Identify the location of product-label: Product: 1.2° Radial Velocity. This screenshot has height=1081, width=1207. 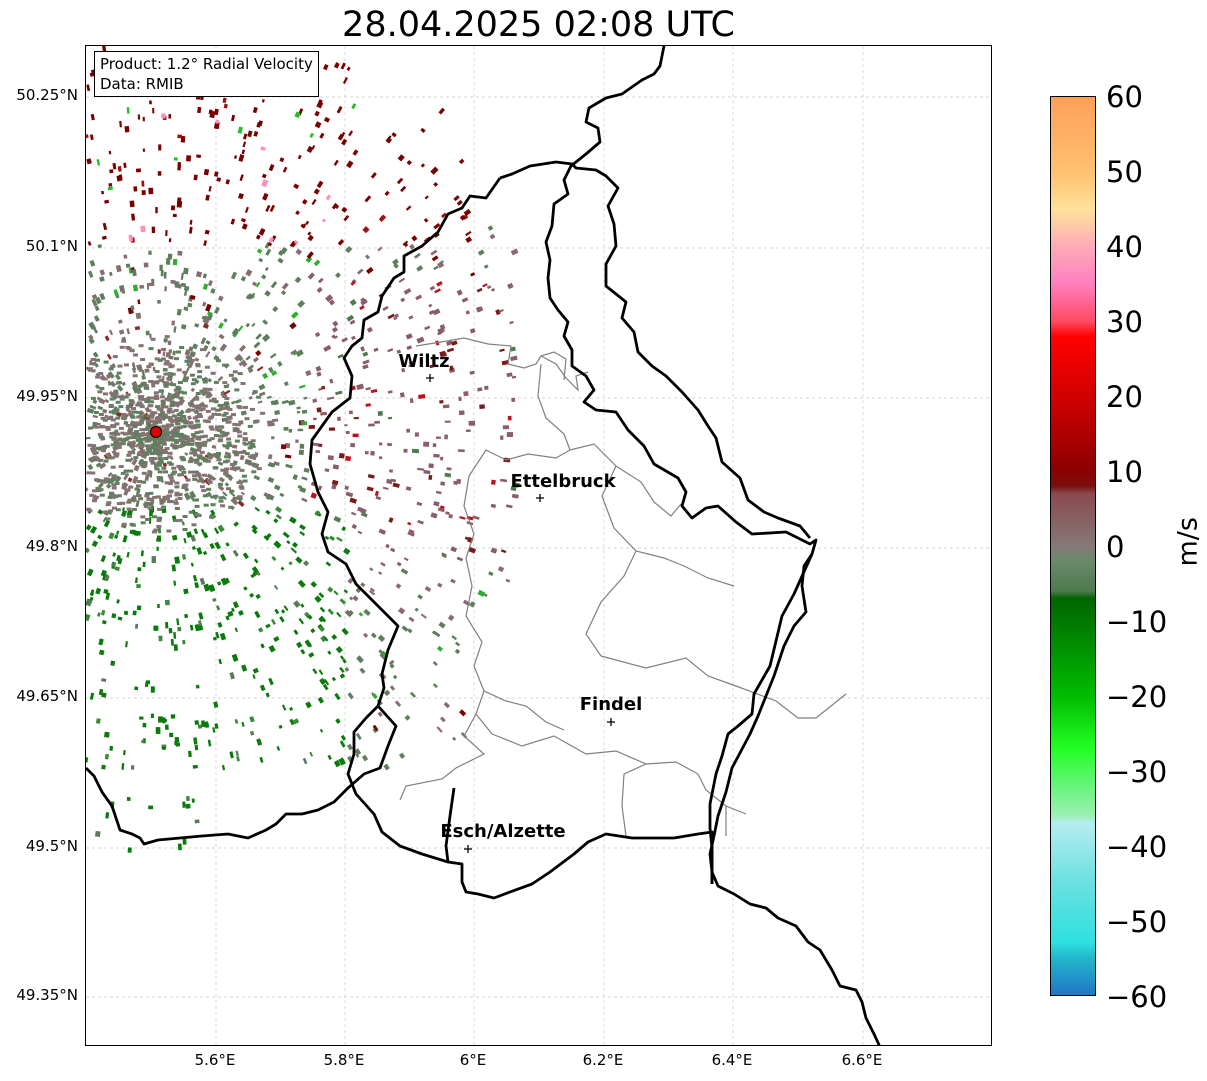
(206, 64).